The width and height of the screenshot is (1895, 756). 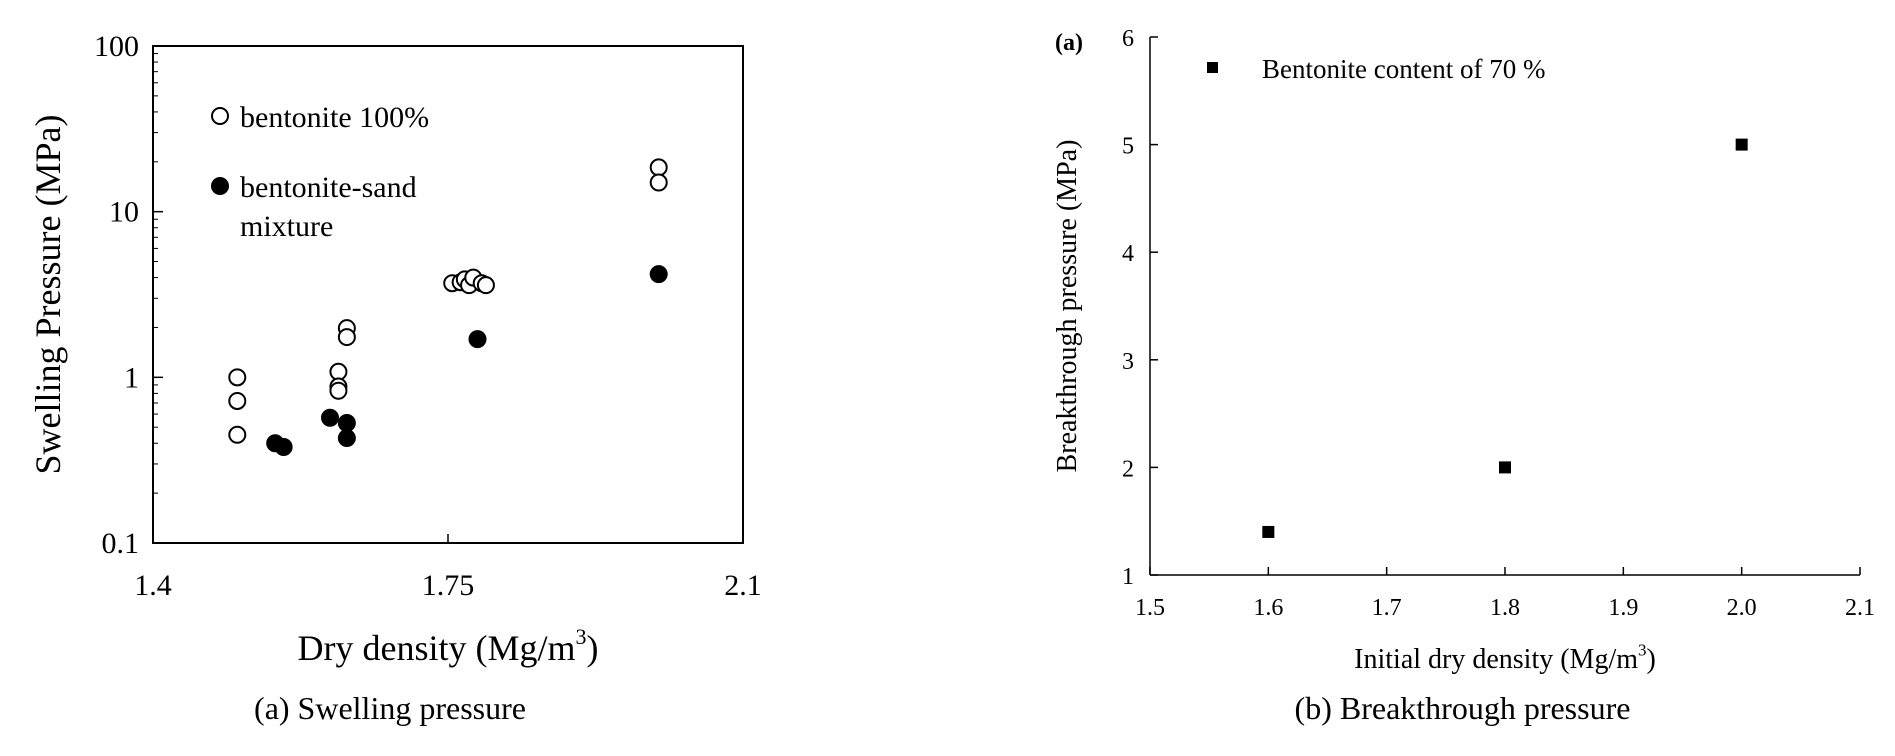 What do you see at coordinates (1462, 708) in the screenshot?
I see `caption-breakthrough-pressure: (b) Breakthrough pressure` at bounding box center [1462, 708].